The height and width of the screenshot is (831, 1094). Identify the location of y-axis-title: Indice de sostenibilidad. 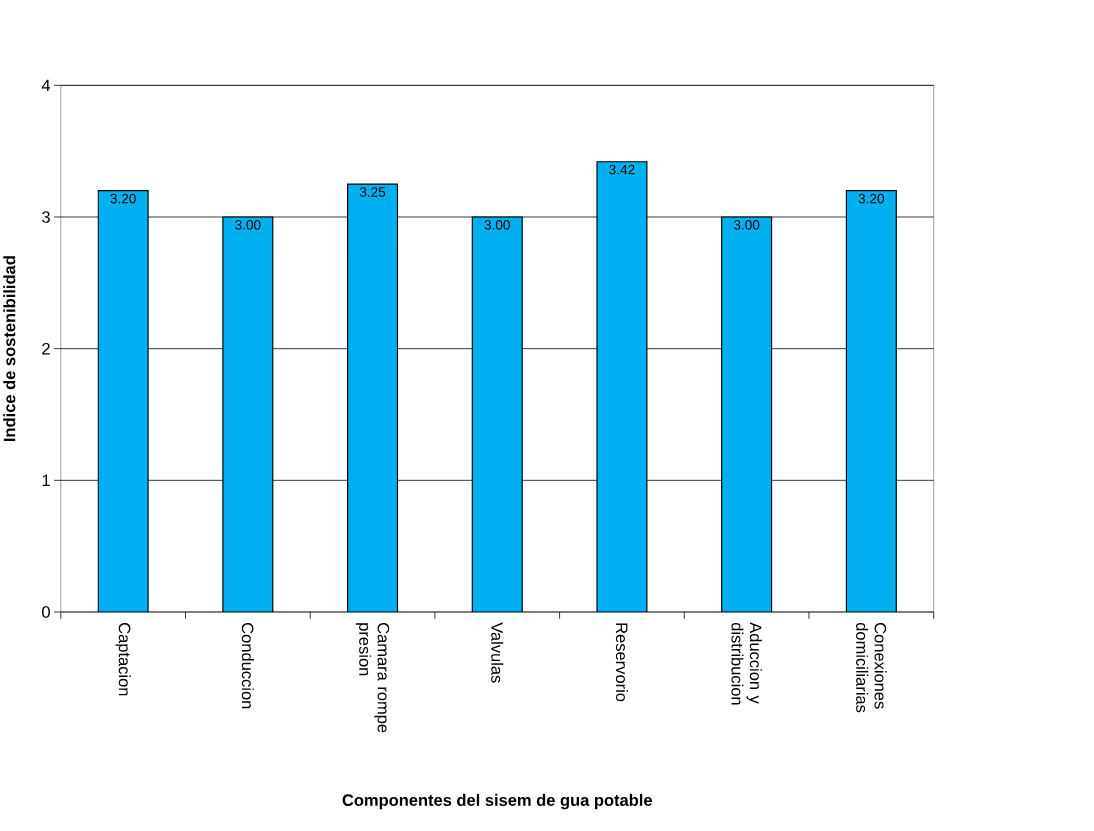
(9, 348).